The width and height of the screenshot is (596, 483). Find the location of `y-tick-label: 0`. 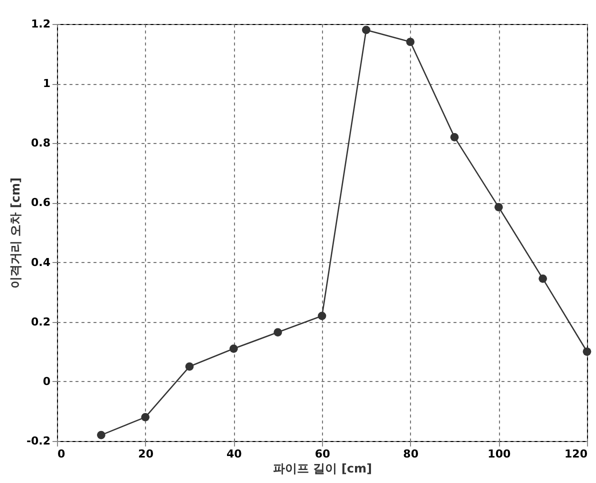

y-tick-label: 0 is located at coordinates (46, 381).